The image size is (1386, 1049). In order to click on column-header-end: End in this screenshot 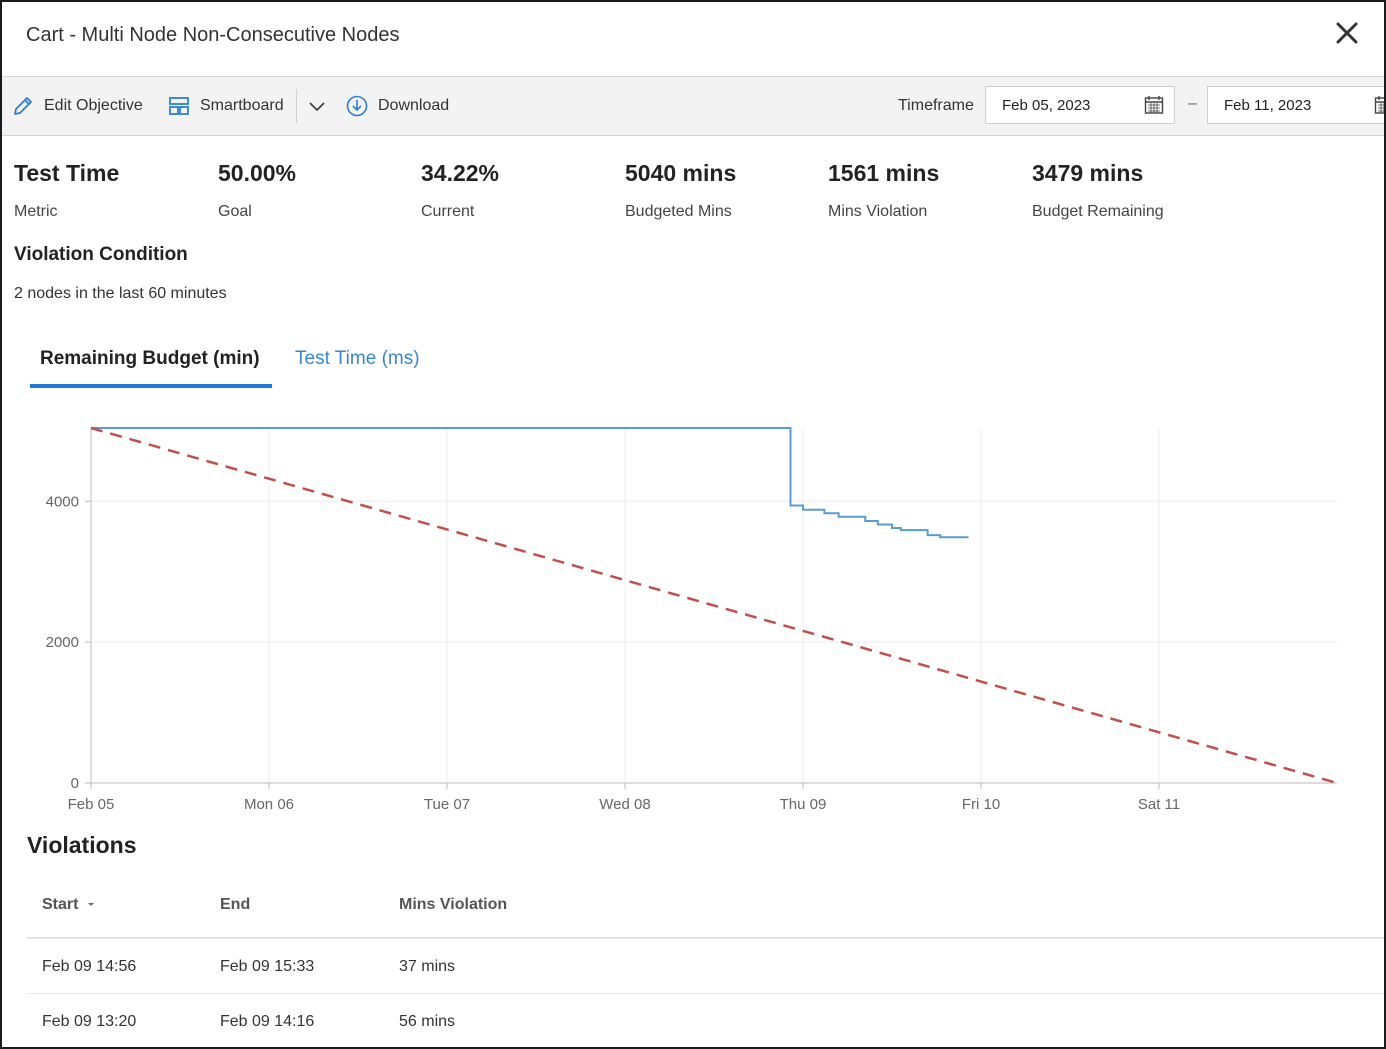, I will do `click(235, 904)`.